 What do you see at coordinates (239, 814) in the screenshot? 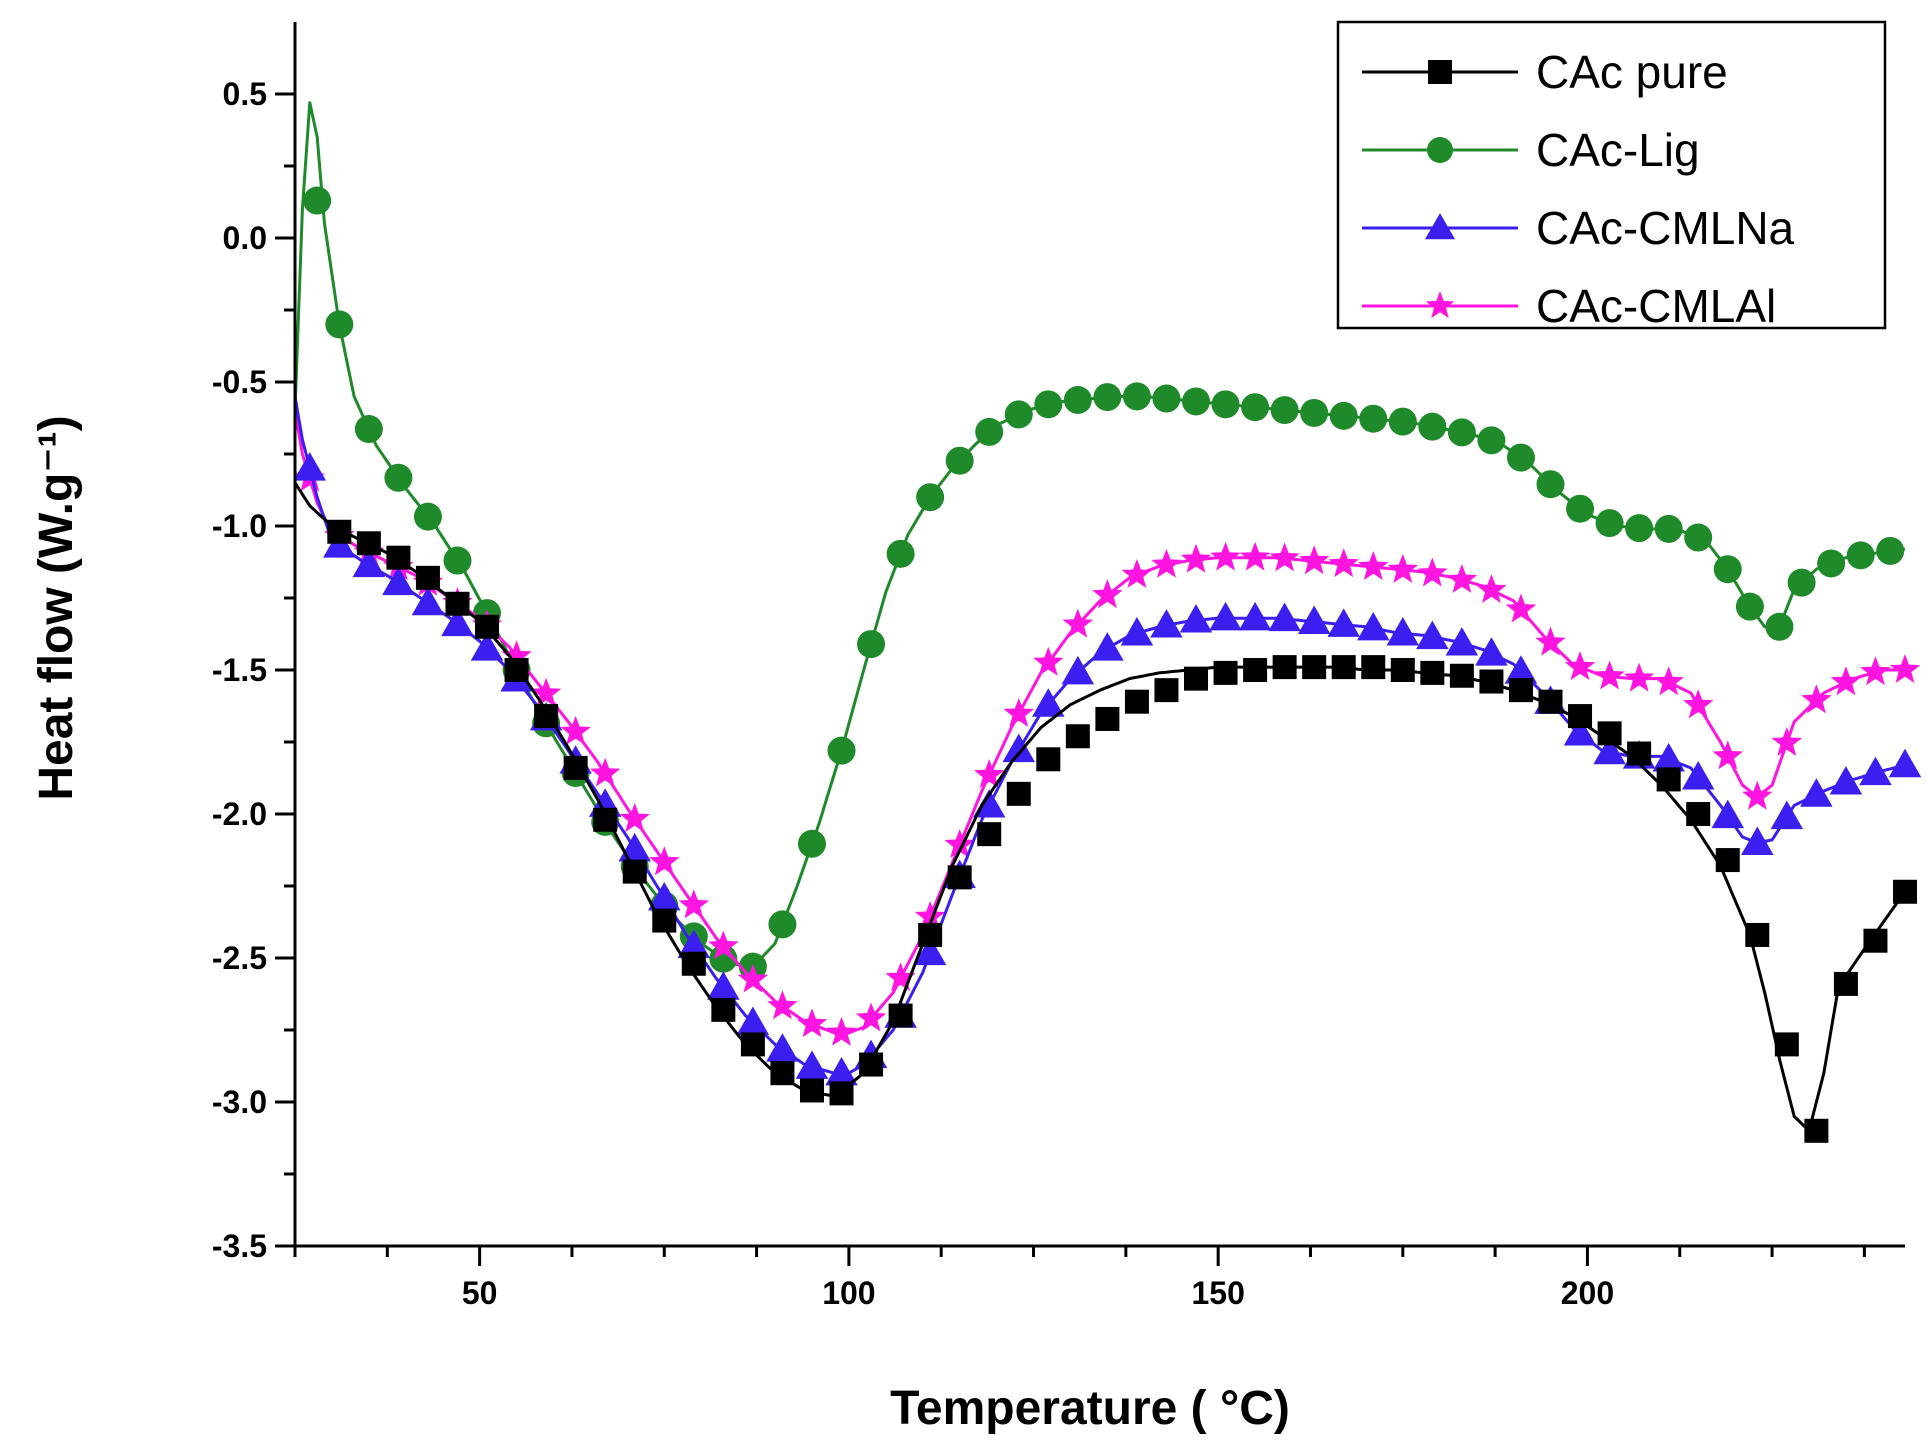
I see `y-tick-label: -2.0` at bounding box center [239, 814].